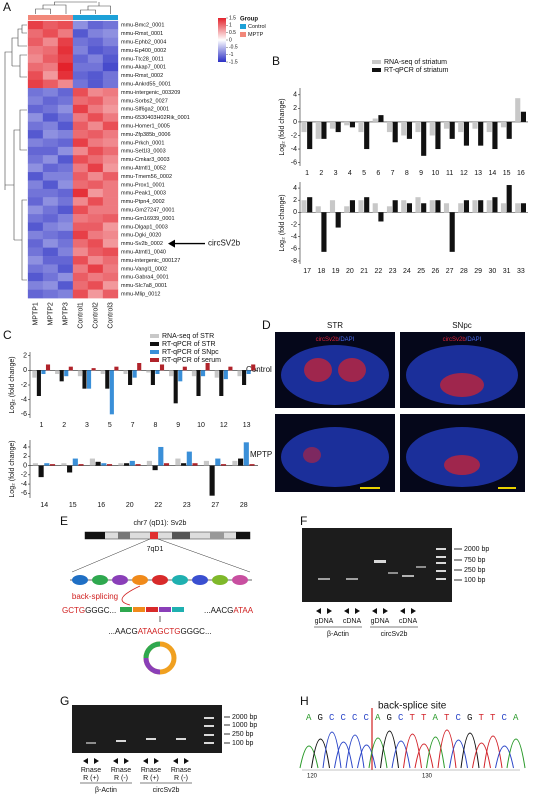 The image size is (534, 795). Describe the element at coordinates (73, 610) in the screenshot. I see `seq-part: GCTG` at that location.